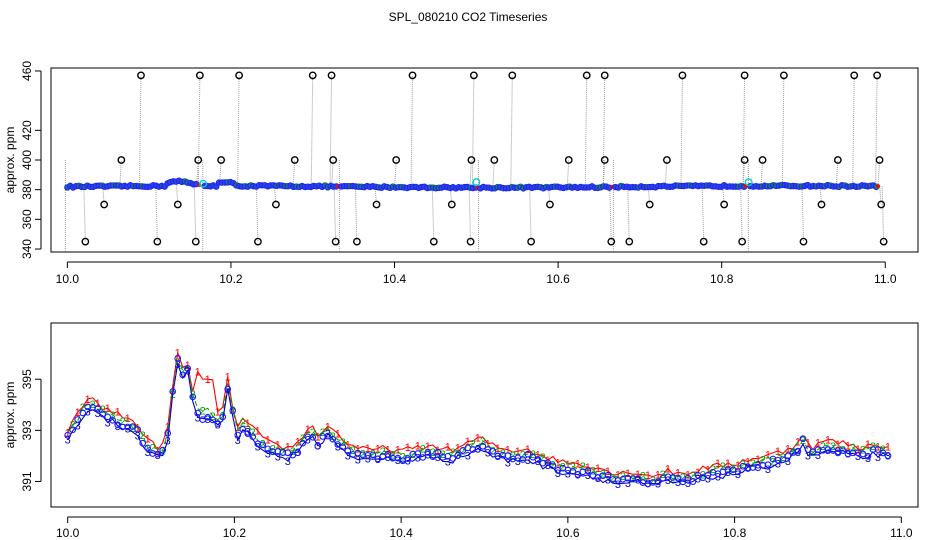  What do you see at coordinates (27, 481) in the screenshot?
I see `bottom-y-tick-label: 391` at bounding box center [27, 481].